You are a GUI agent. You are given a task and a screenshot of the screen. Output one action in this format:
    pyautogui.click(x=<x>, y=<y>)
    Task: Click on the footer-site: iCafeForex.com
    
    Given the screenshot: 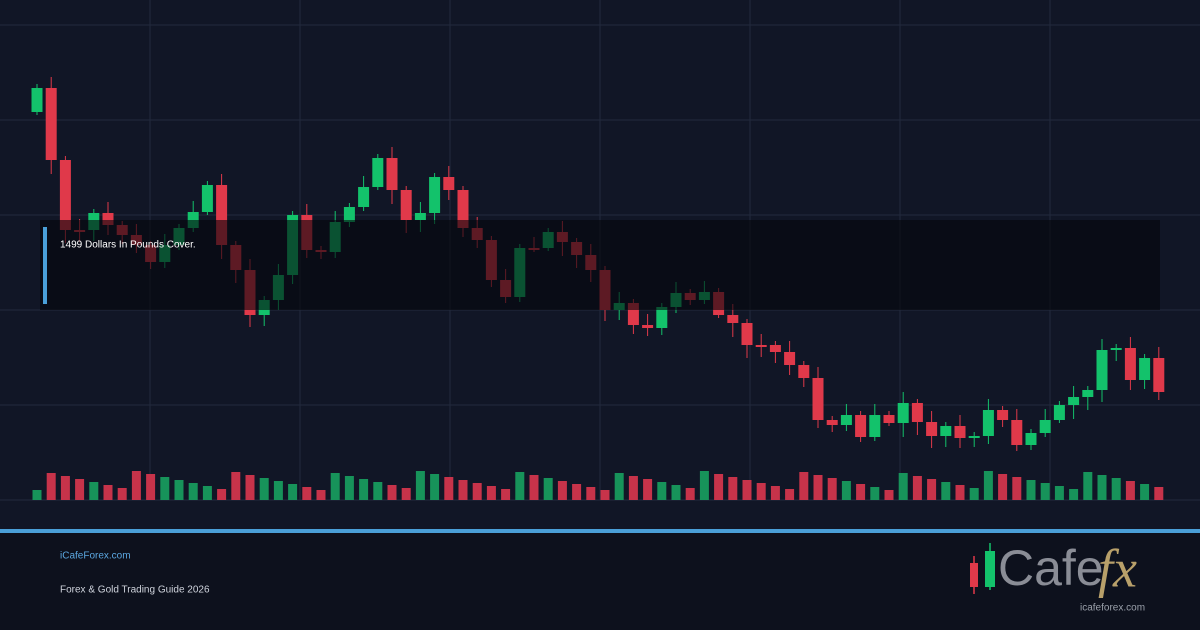 What is the action you would take?
    pyautogui.click(x=95, y=556)
    